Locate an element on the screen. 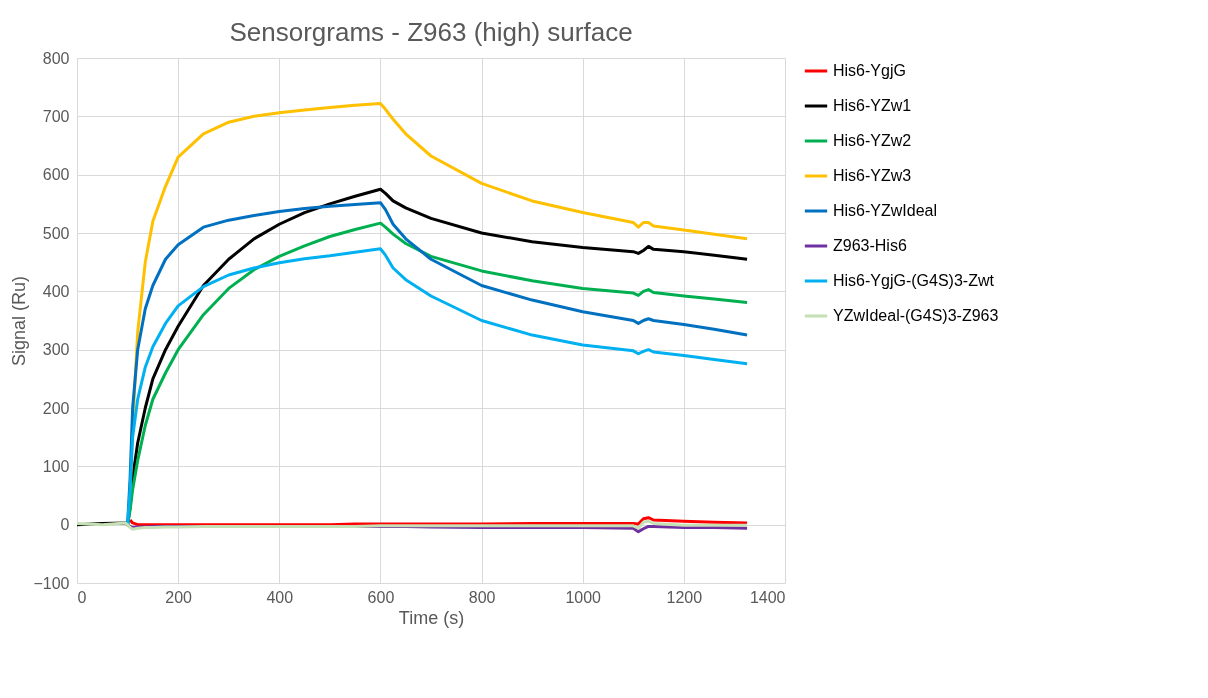 The width and height of the screenshot is (1208, 698). y-tick-label: 300 is located at coordinates (56, 350).